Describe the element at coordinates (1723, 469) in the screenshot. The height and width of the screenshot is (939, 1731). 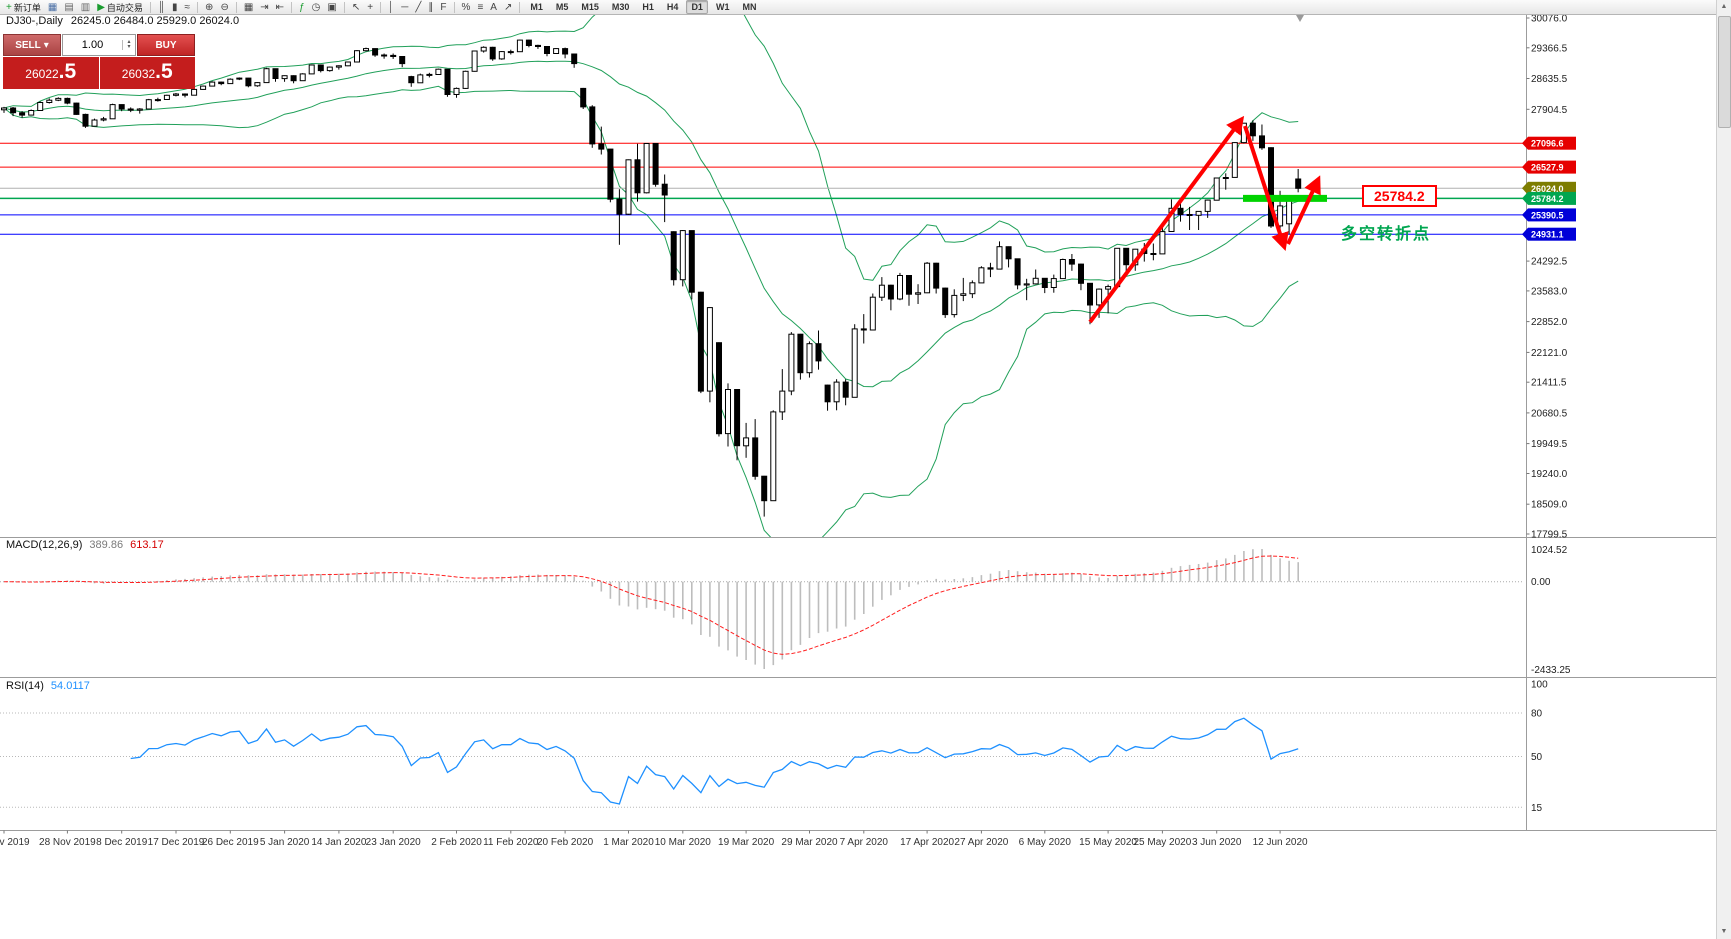
I see `vertical-scrollbar: ▲ ▼` at that location.